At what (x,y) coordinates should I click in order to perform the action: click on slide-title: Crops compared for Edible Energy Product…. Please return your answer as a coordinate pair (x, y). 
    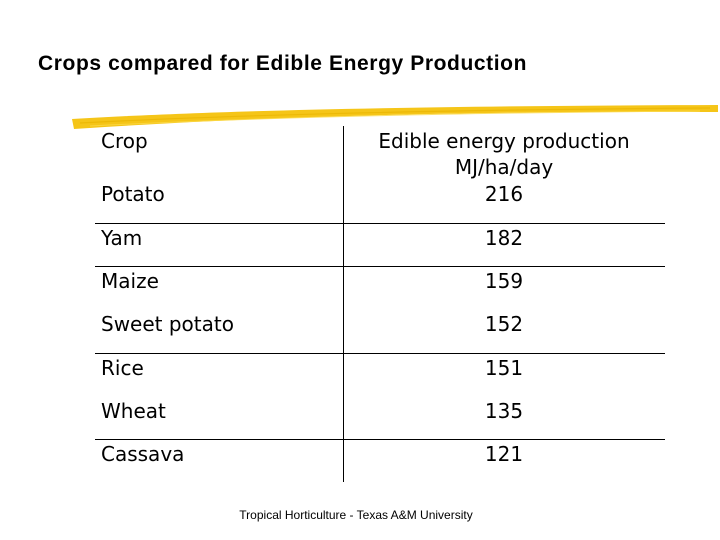
    Looking at the image, I should click on (283, 63).